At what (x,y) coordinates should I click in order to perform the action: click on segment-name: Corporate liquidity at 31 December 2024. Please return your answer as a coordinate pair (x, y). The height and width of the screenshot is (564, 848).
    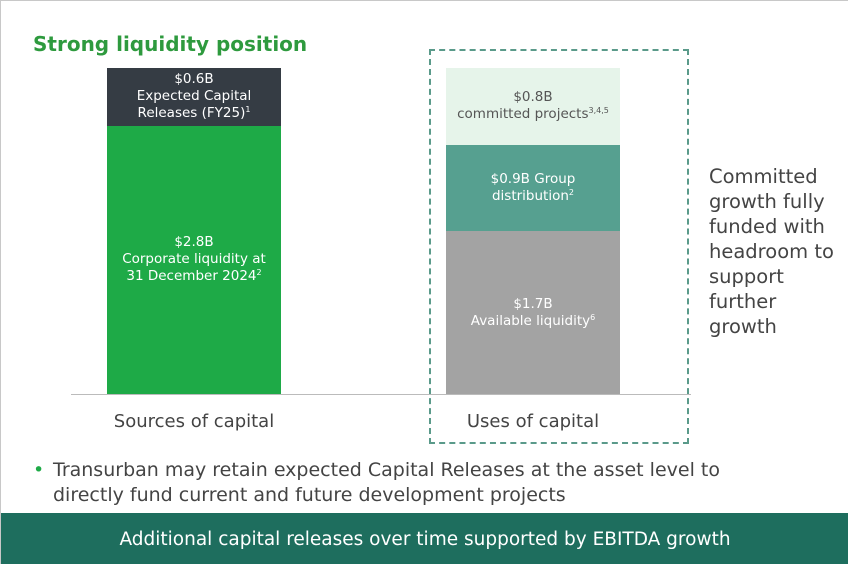
    Looking at the image, I should click on (194, 268).